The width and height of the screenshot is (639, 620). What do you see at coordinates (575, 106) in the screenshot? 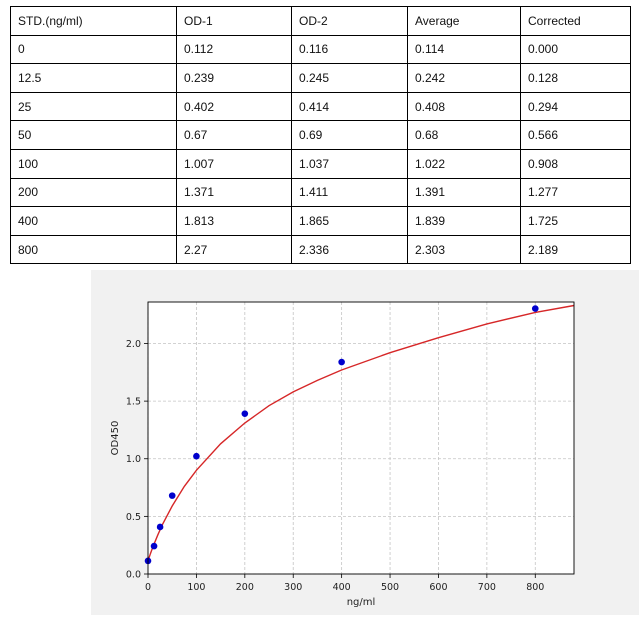
I see `table-cell: 0.294` at bounding box center [575, 106].